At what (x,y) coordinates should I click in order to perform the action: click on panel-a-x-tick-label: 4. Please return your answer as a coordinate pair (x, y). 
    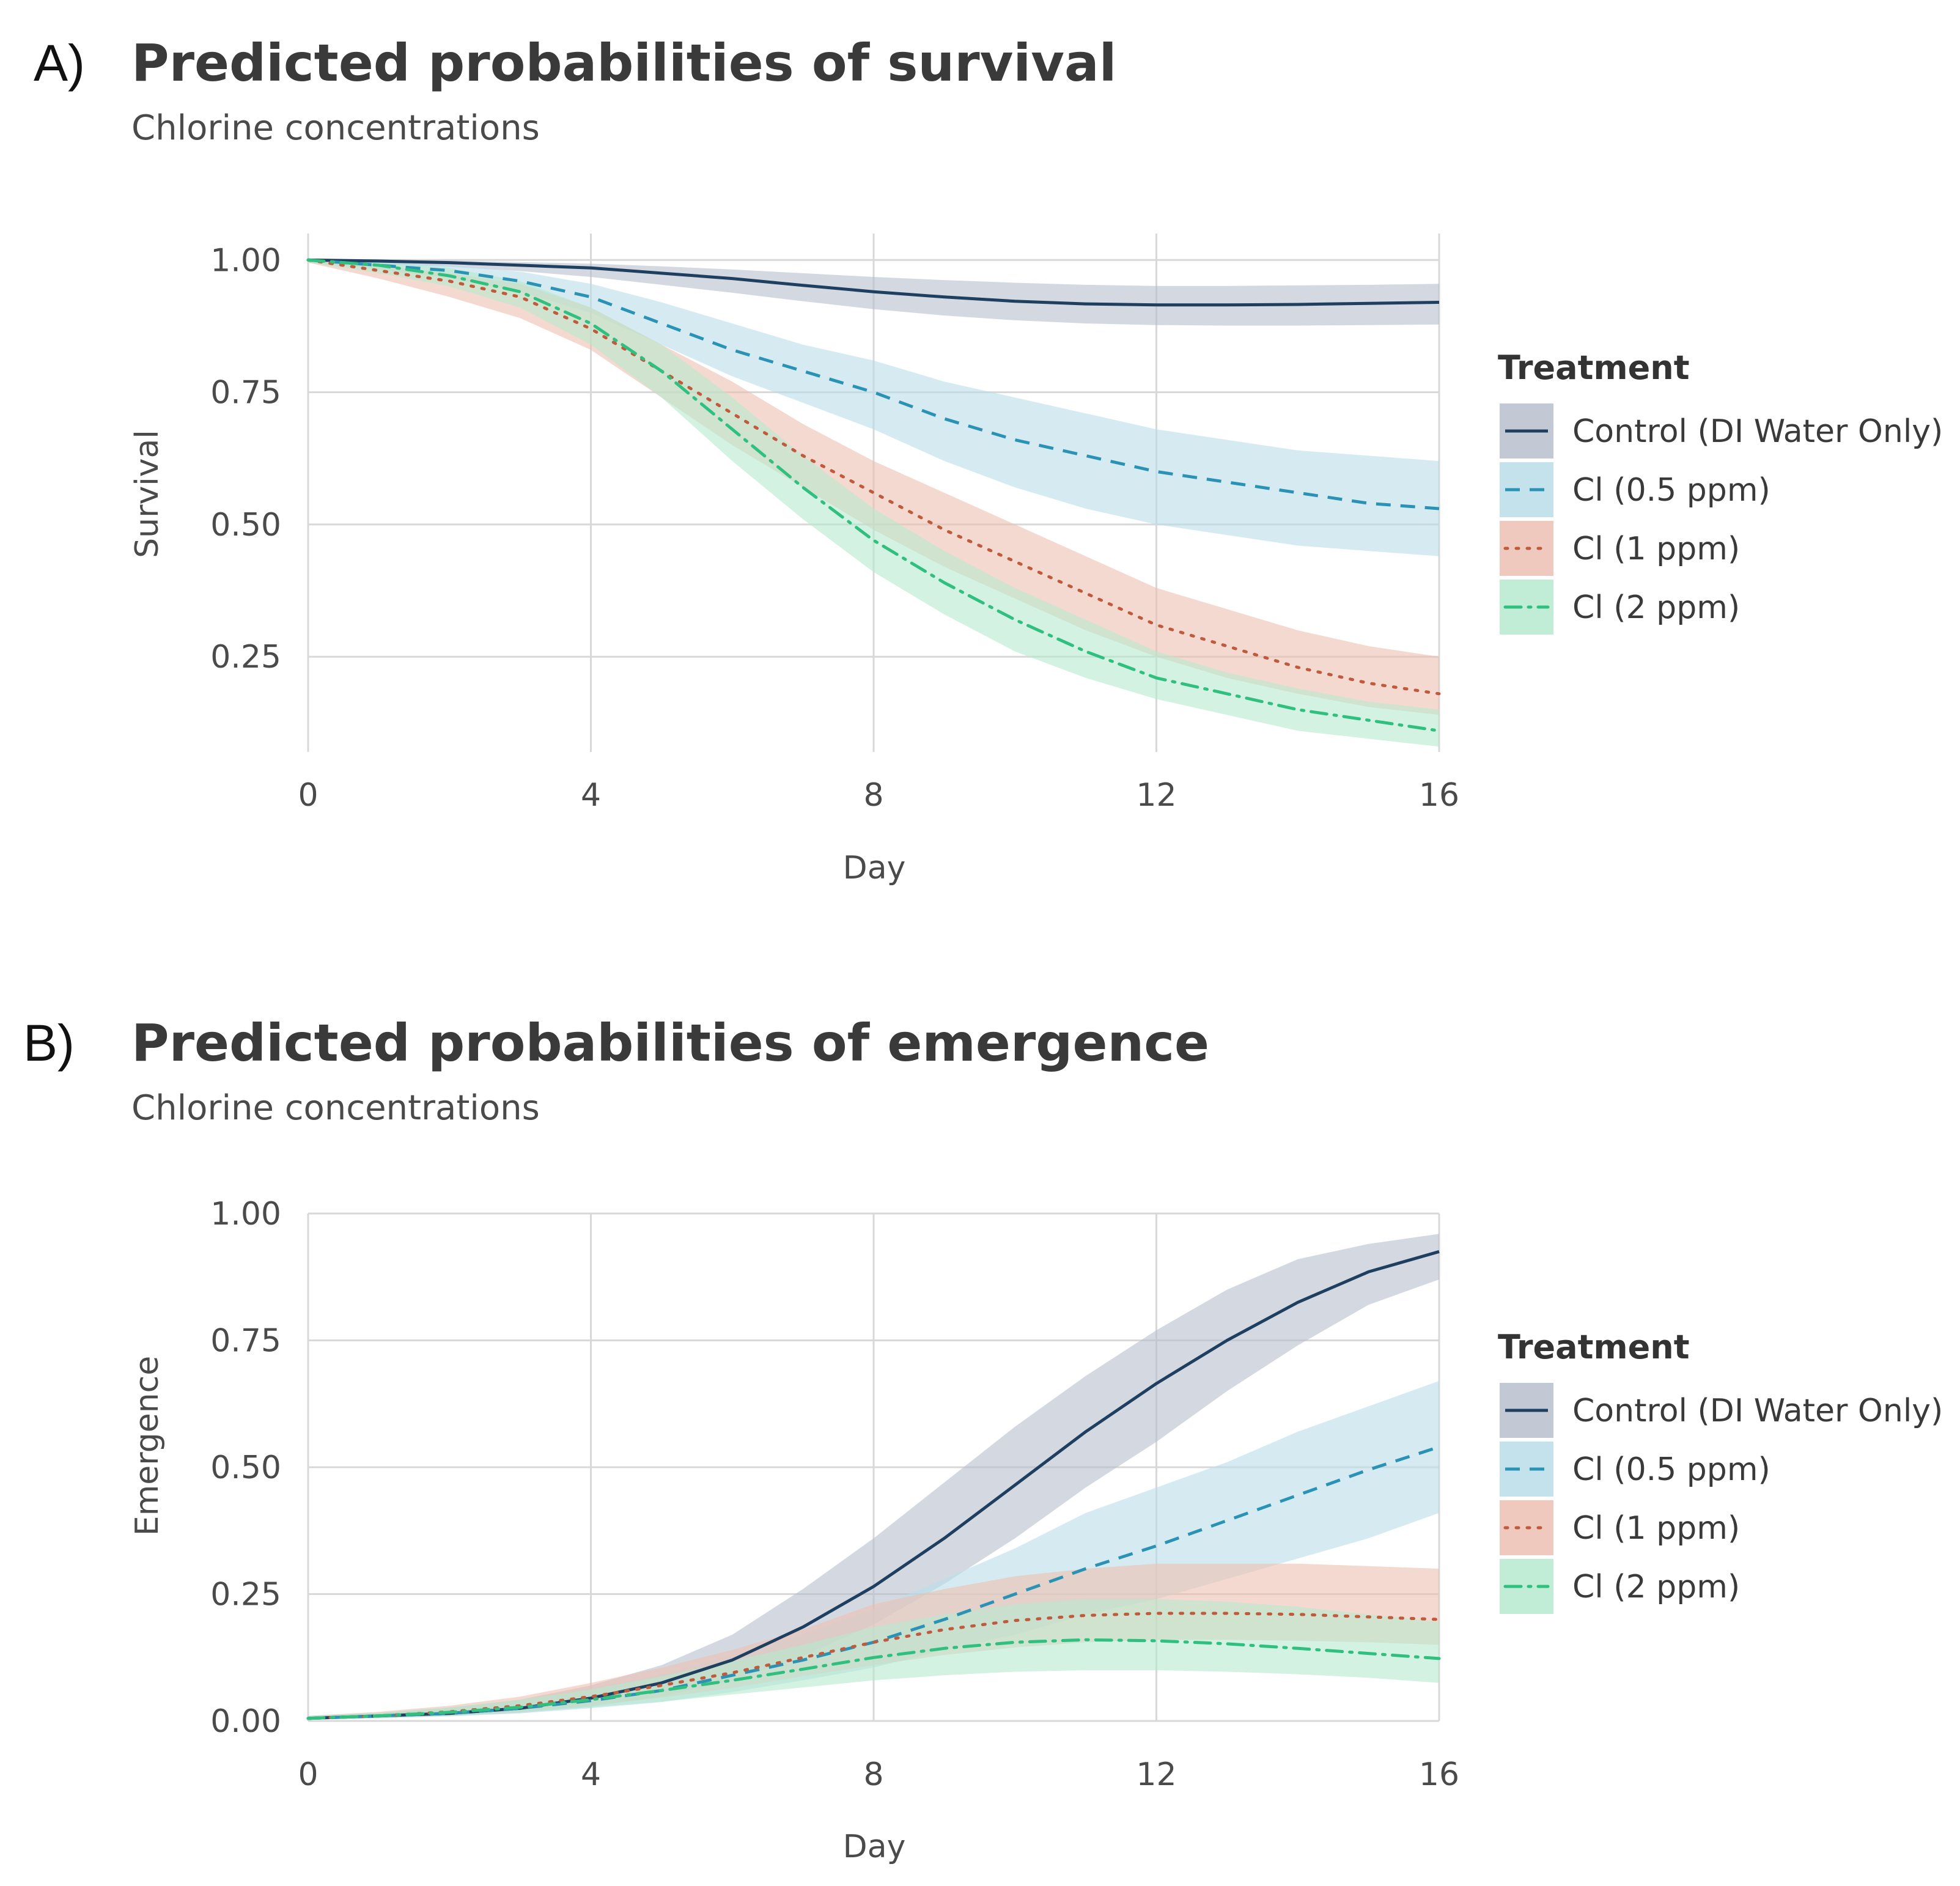
    Looking at the image, I should click on (591, 795).